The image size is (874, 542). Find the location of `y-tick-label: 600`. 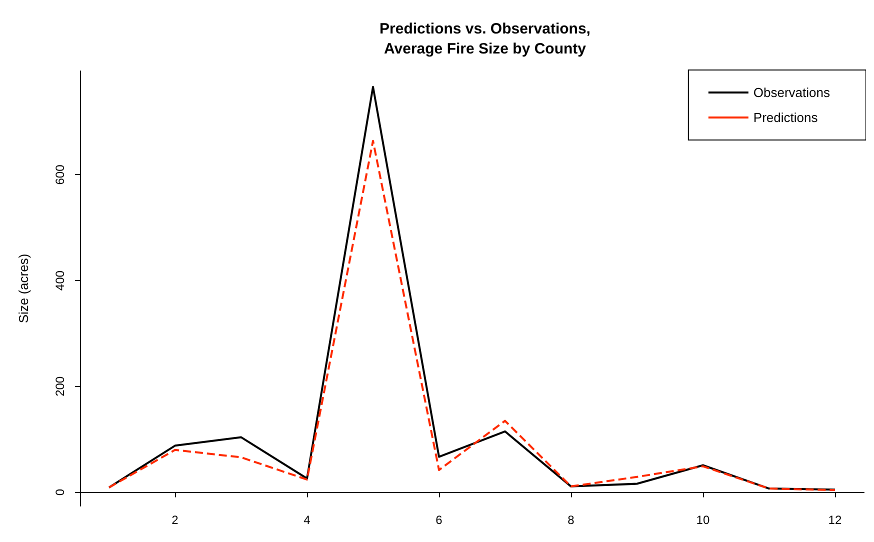

y-tick-label: 600 is located at coordinates (60, 174).